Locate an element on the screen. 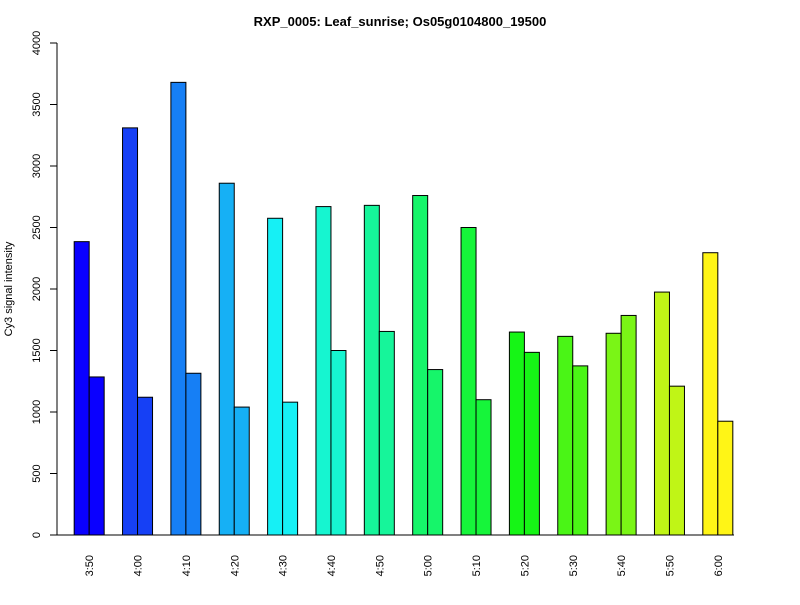  x-tick-label: 5:00 is located at coordinates (429, 565).